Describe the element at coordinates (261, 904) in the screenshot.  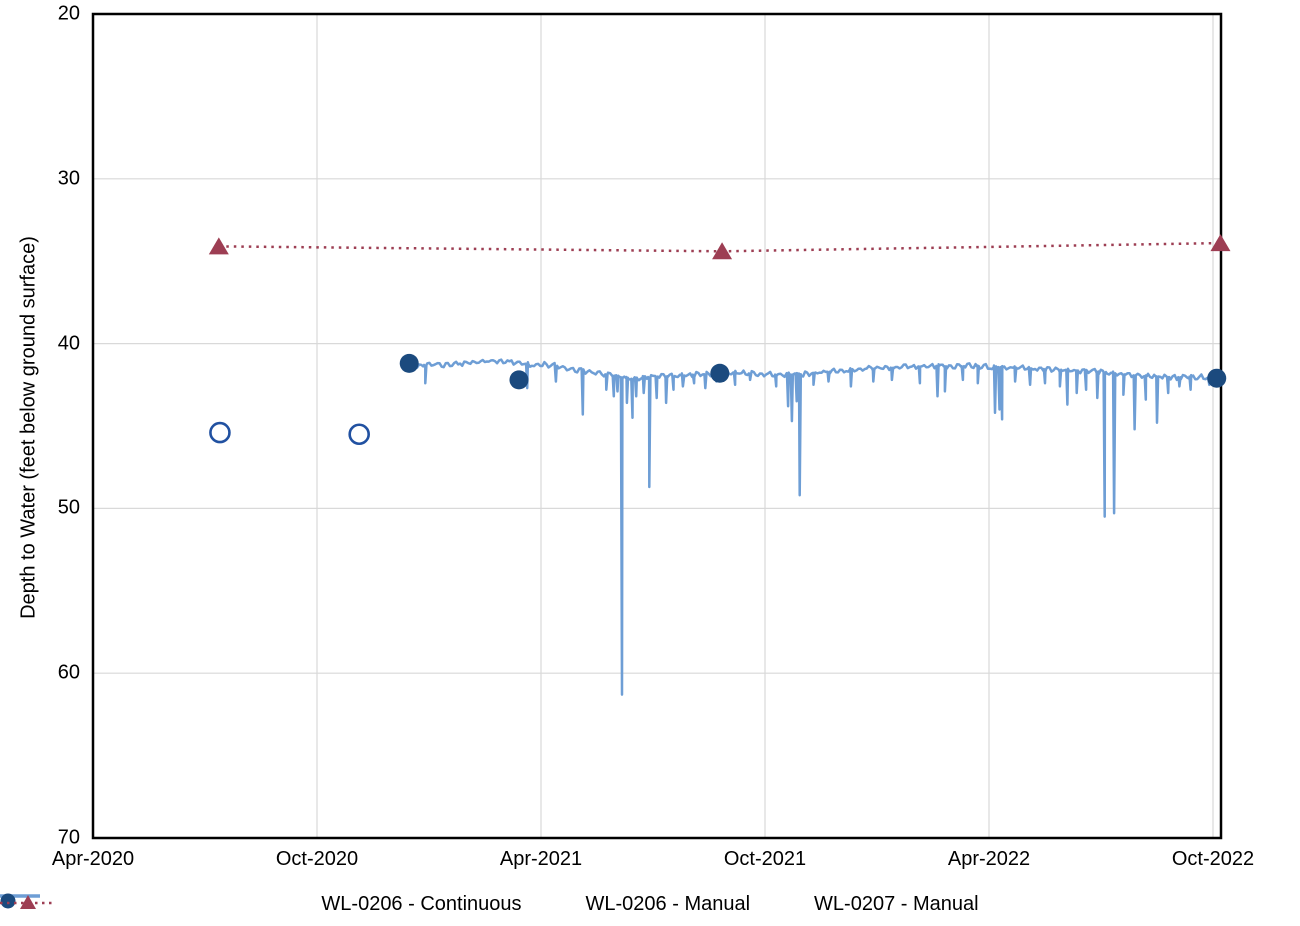
I see `legend-item-continuous: WL-0206 - Continuous` at that location.